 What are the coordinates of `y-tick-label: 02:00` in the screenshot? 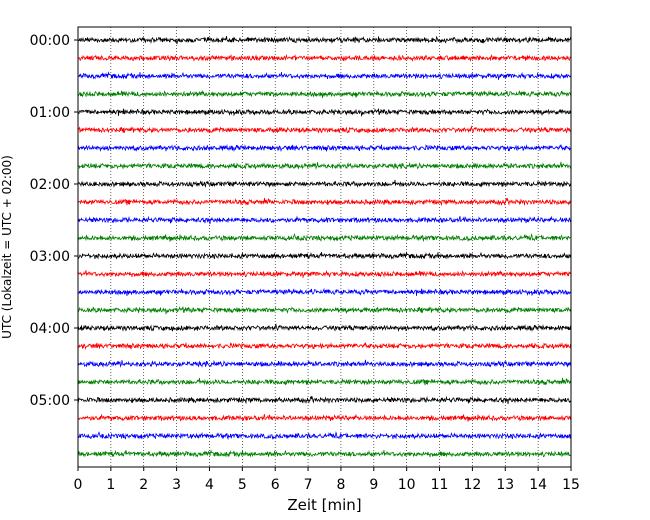 It's located at (50, 185).